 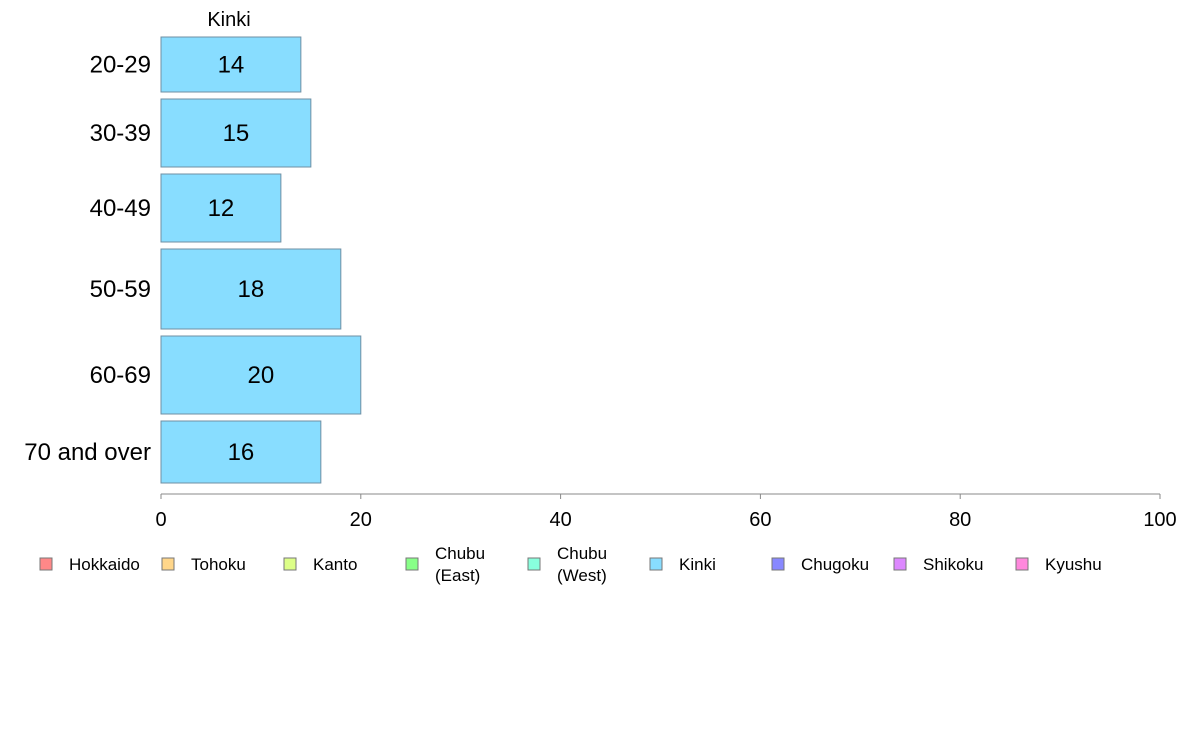 I want to click on legend-label: Shikoku, so click(x=953, y=564).